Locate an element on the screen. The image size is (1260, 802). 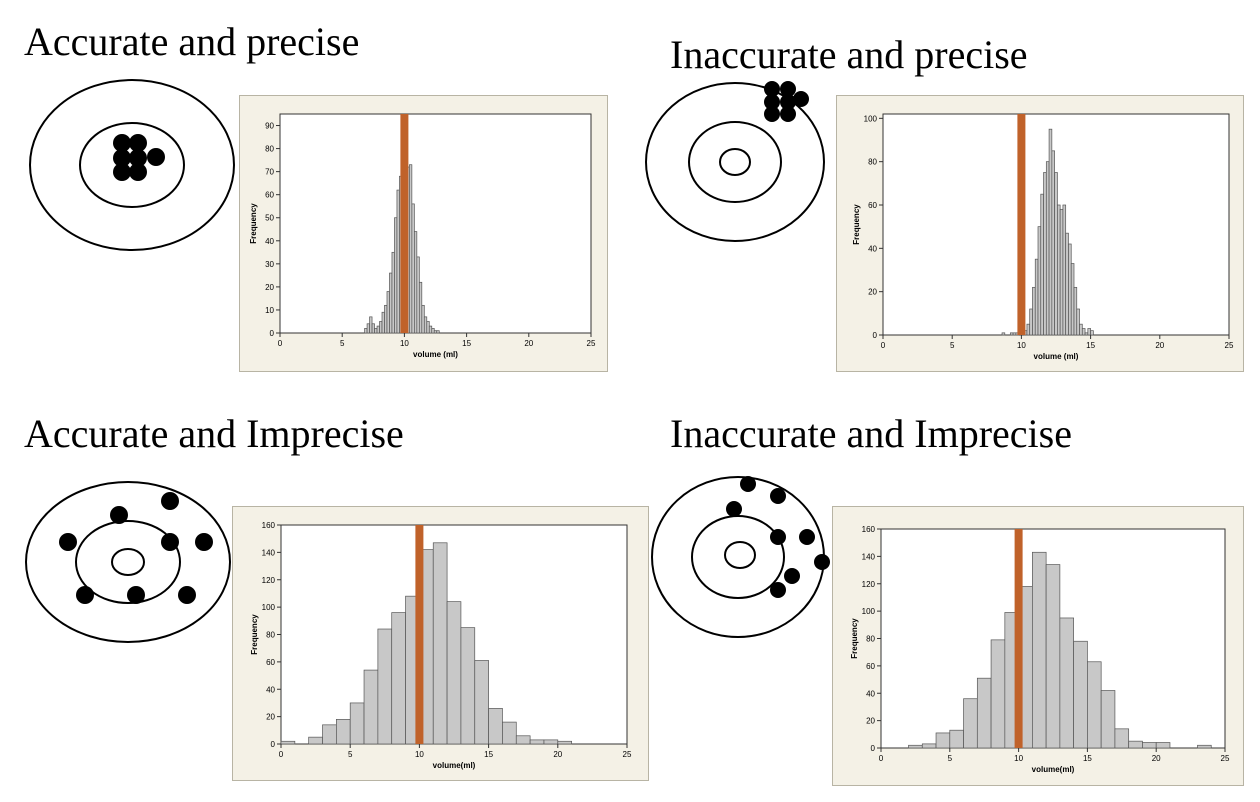
y-axis-label: Frequency is located at coordinates (253, 223).